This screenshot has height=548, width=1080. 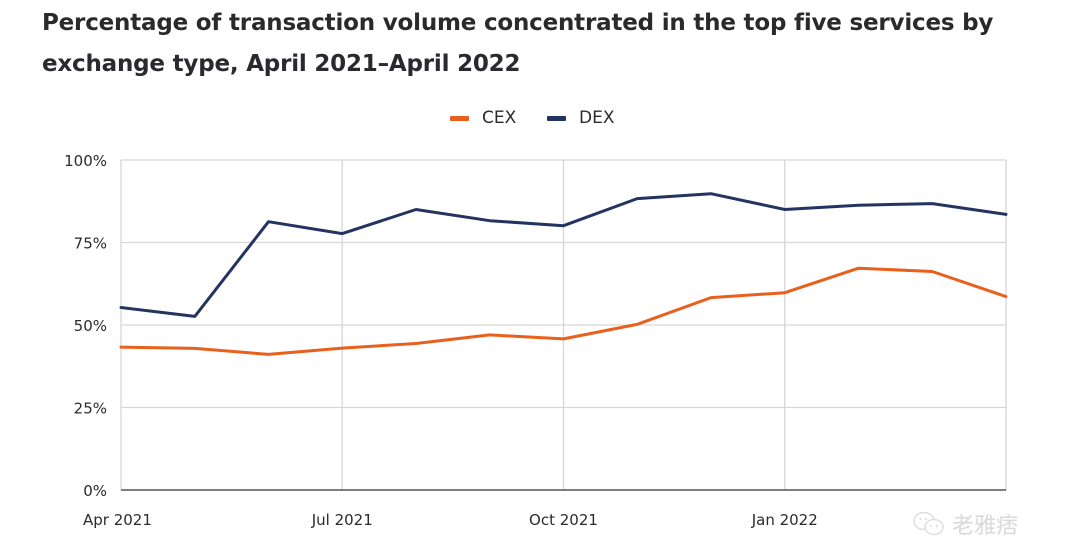 What do you see at coordinates (85, 161) in the screenshot?
I see `y-tick-label: 100%` at bounding box center [85, 161].